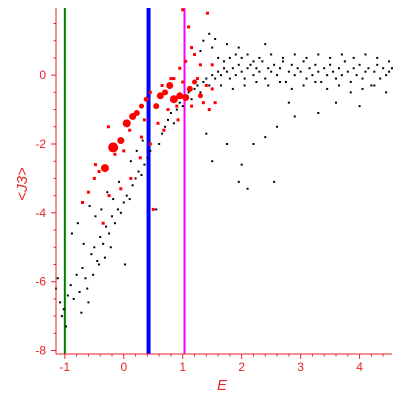 Image resolution: width=400 pixels, height=400 pixels. What do you see at coordinates (300, 367) in the screenshot?
I see `x-tick-label: 3` at bounding box center [300, 367].